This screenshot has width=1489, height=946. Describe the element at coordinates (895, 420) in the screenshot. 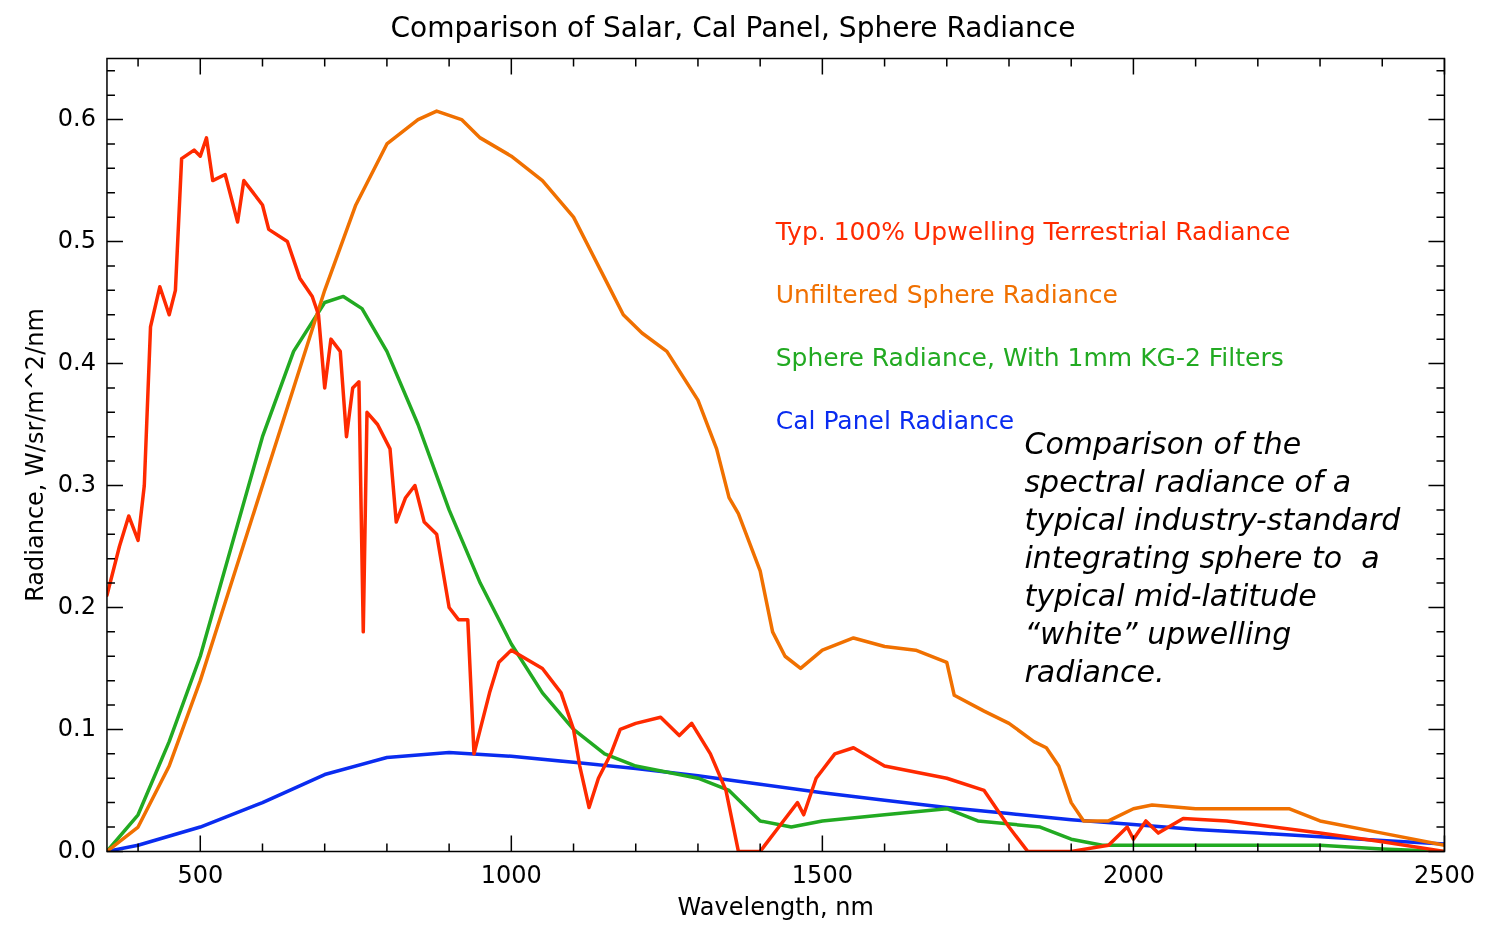

I see `text: Cal Panel Radiance` at that location.